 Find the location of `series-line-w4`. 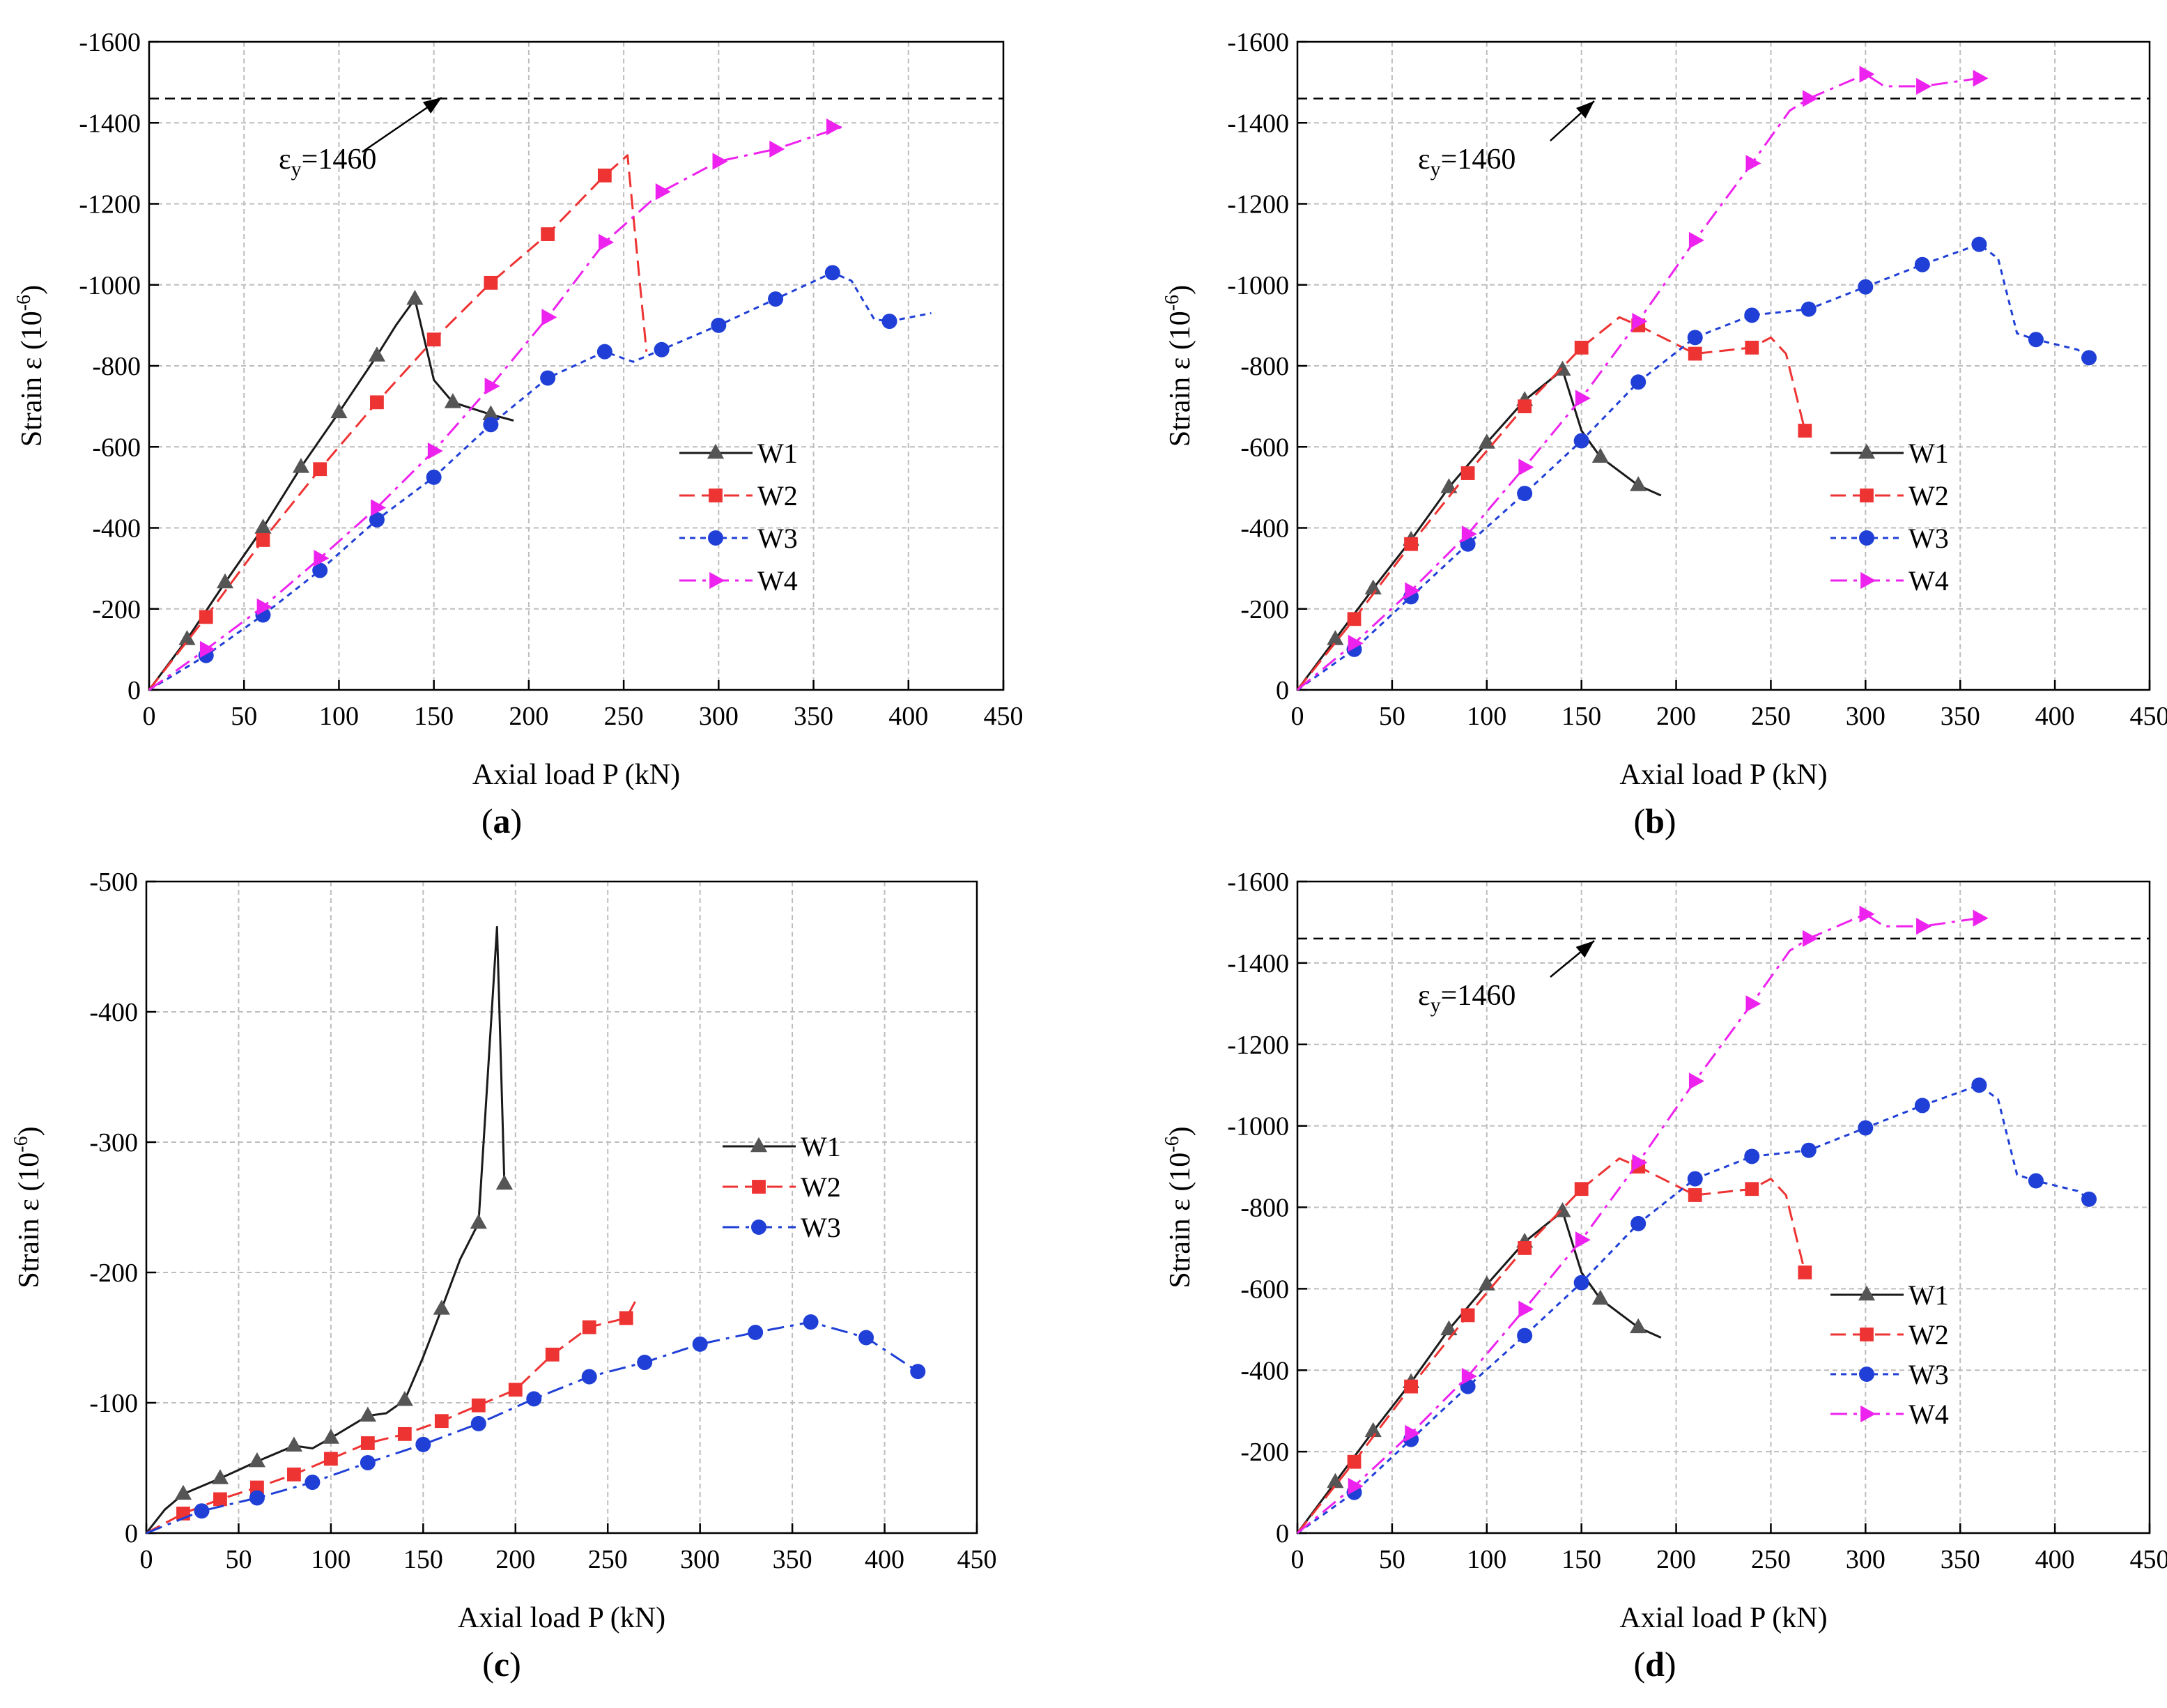

series-line-w4 is located at coordinates (495, 408).